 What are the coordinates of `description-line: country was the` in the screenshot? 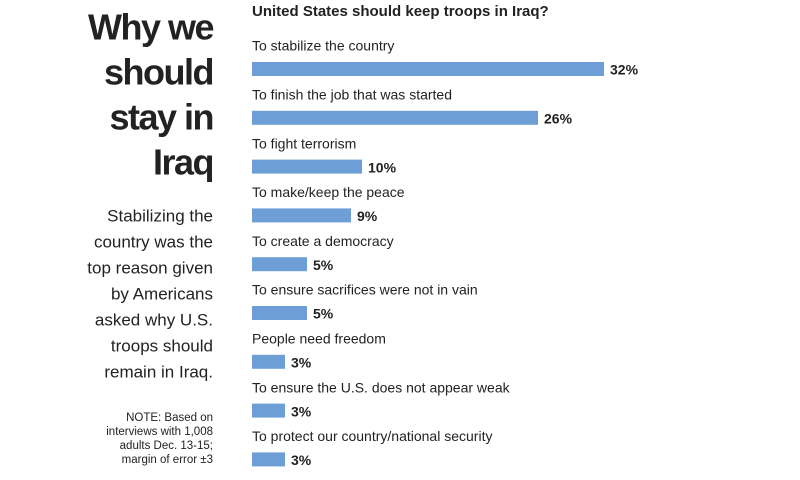 It's located at (153, 241).